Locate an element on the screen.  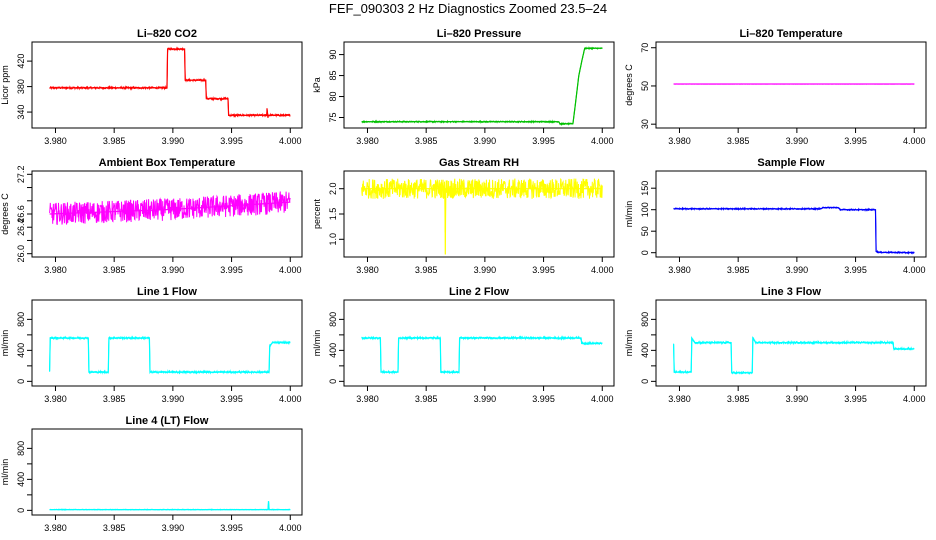
y-tick-label: 26.4 is located at coordinates (21, 227).